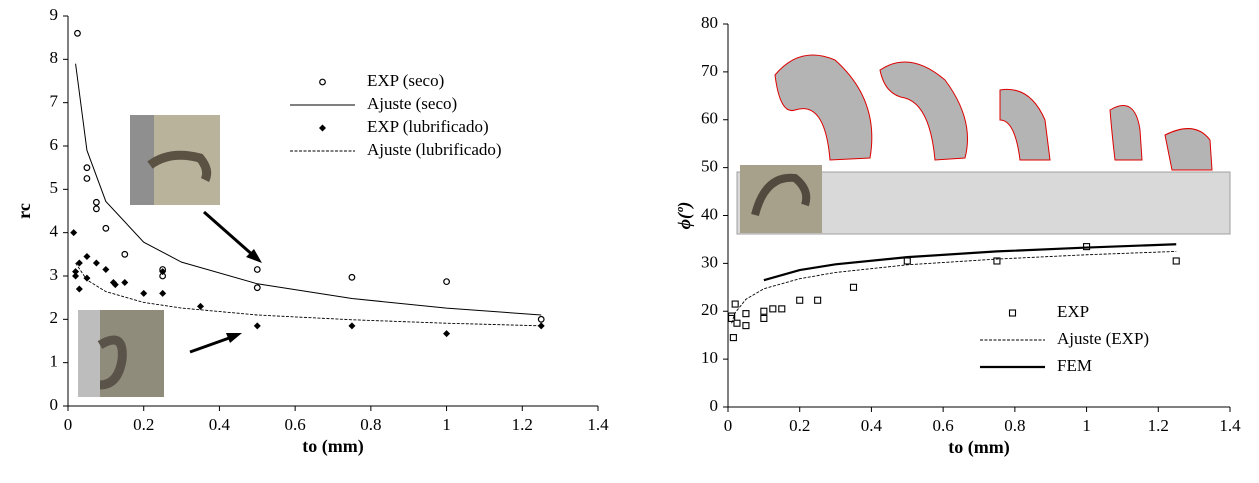 This screenshot has width=1259, height=483. I want to click on y-tick-label: 40, so click(709, 213).